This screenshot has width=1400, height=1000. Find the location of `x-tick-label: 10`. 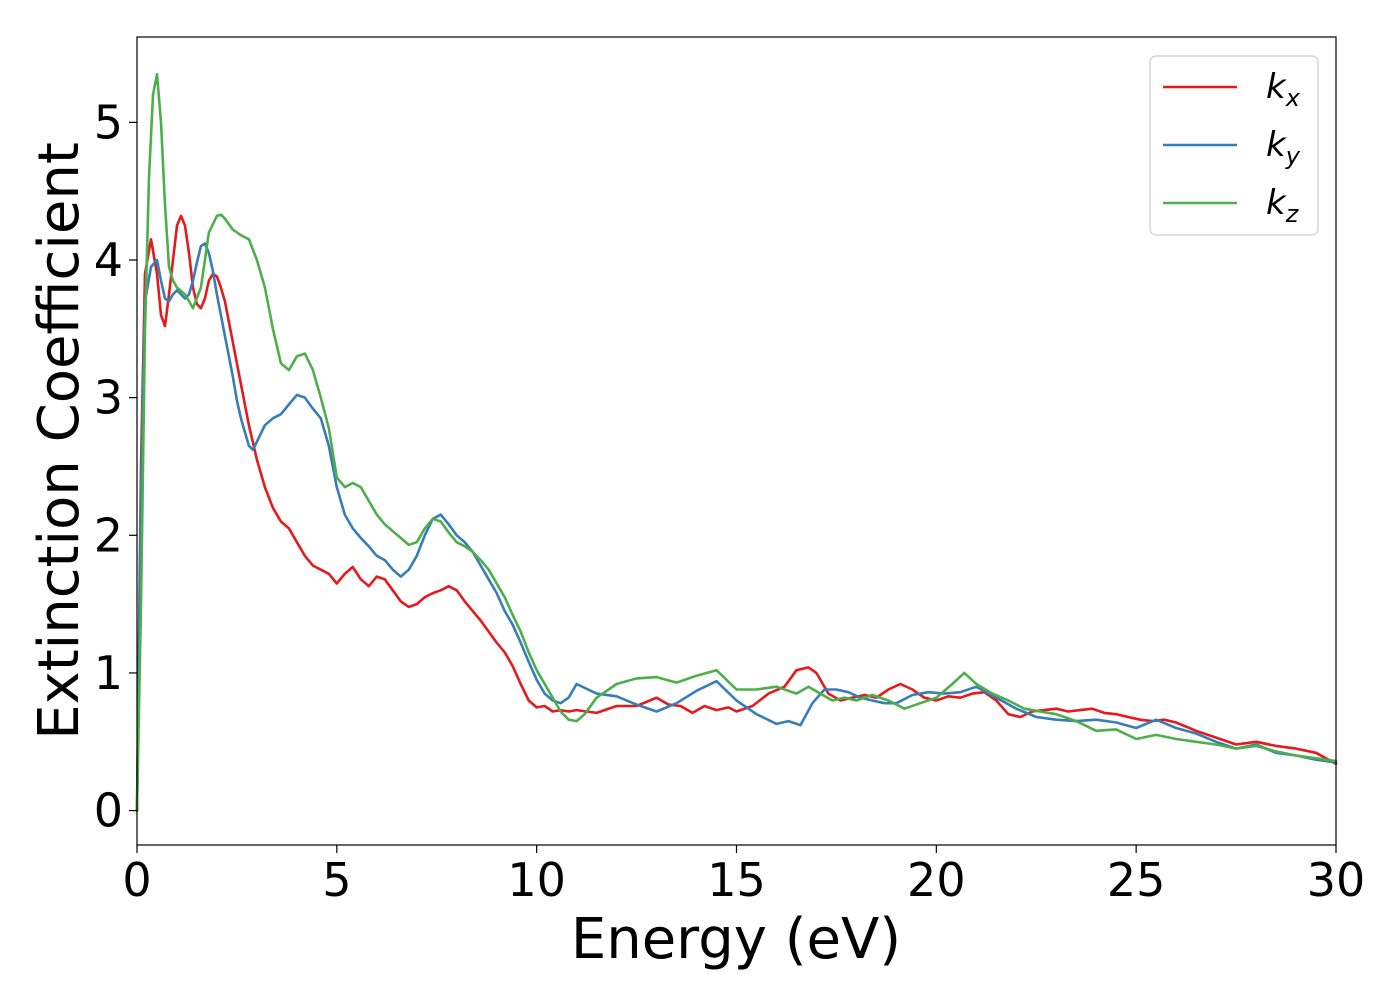

x-tick-label: 10 is located at coordinates (536, 880).